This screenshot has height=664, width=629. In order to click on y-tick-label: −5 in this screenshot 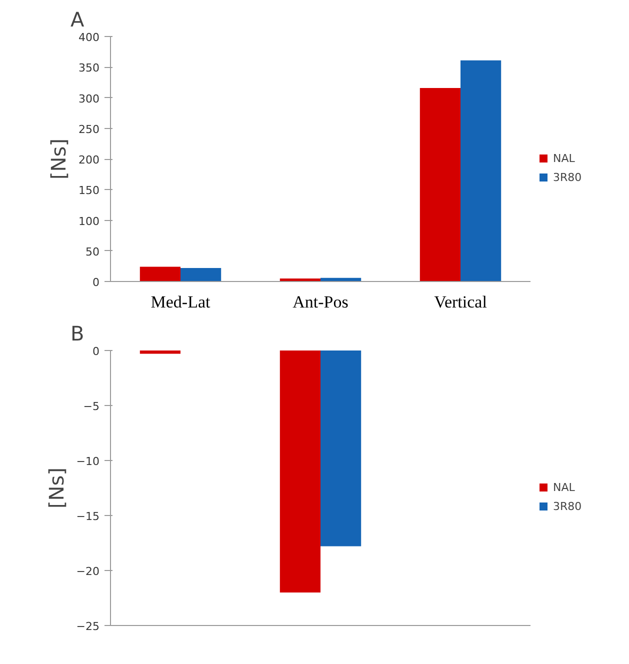, I will do `click(91, 406)`.